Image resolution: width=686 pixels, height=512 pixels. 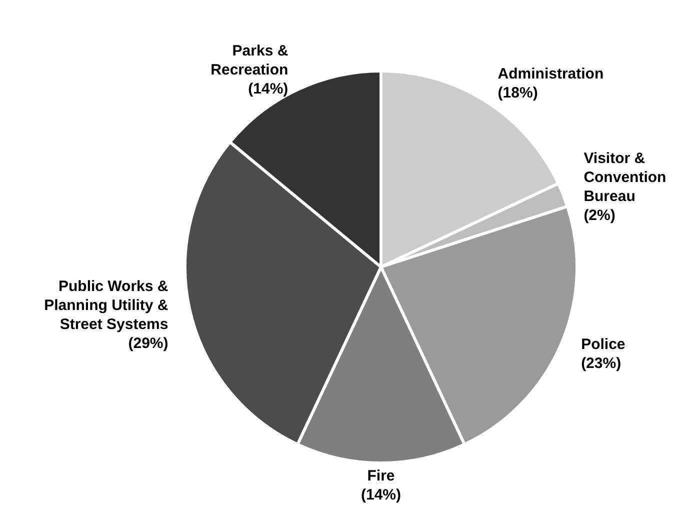 What do you see at coordinates (603, 345) in the screenshot?
I see `slice-label: Police` at bounding box center [603, 345].